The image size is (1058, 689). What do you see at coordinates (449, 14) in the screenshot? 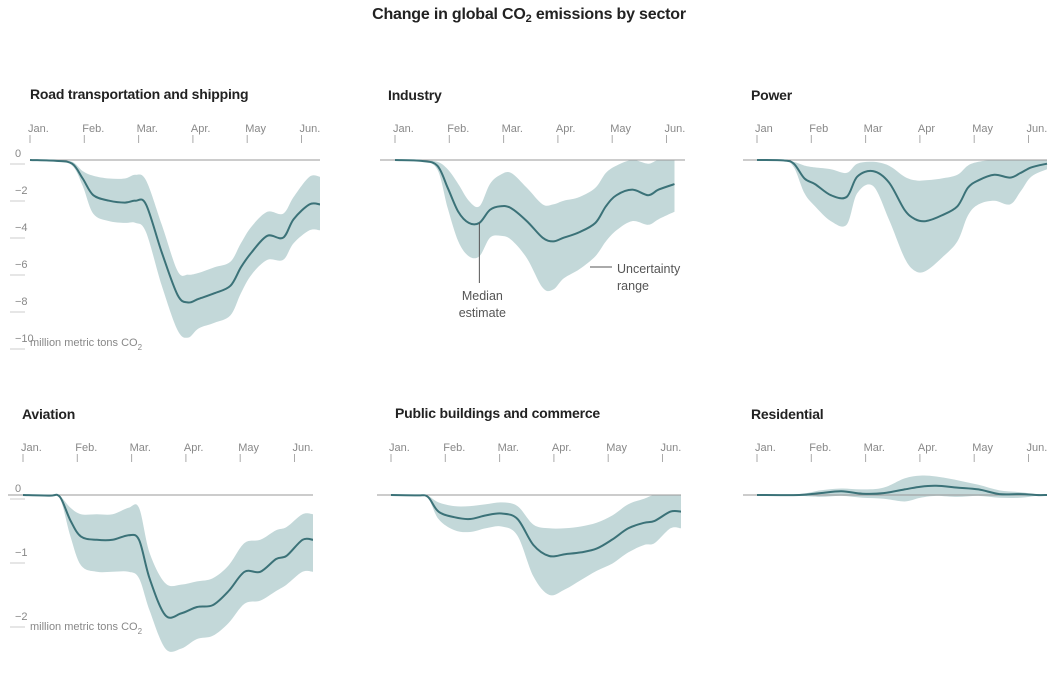
I see `main-title-text: Change in global CO` at bounding box center [449, 14].